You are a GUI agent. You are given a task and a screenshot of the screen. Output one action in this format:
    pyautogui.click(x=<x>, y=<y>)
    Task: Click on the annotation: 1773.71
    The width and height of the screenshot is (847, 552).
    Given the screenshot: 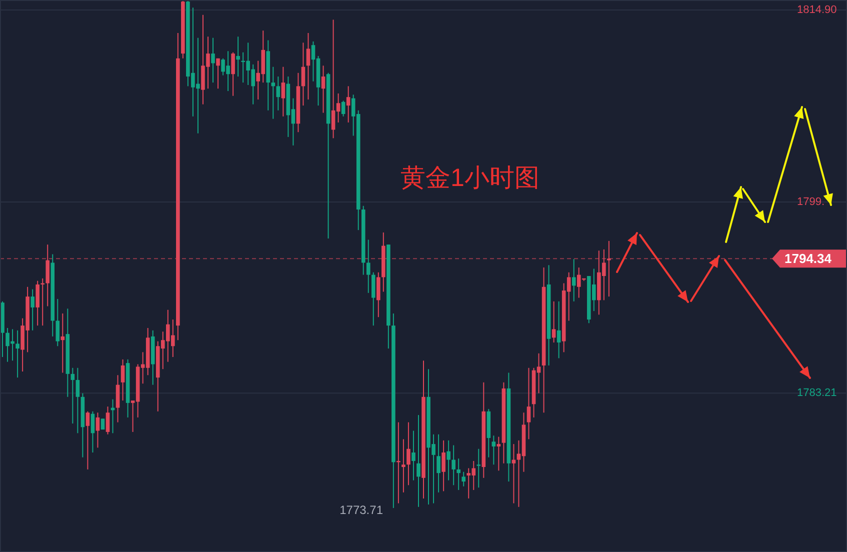 What is the action you would take?
    pyautogui.click(x=362, y=510)
    